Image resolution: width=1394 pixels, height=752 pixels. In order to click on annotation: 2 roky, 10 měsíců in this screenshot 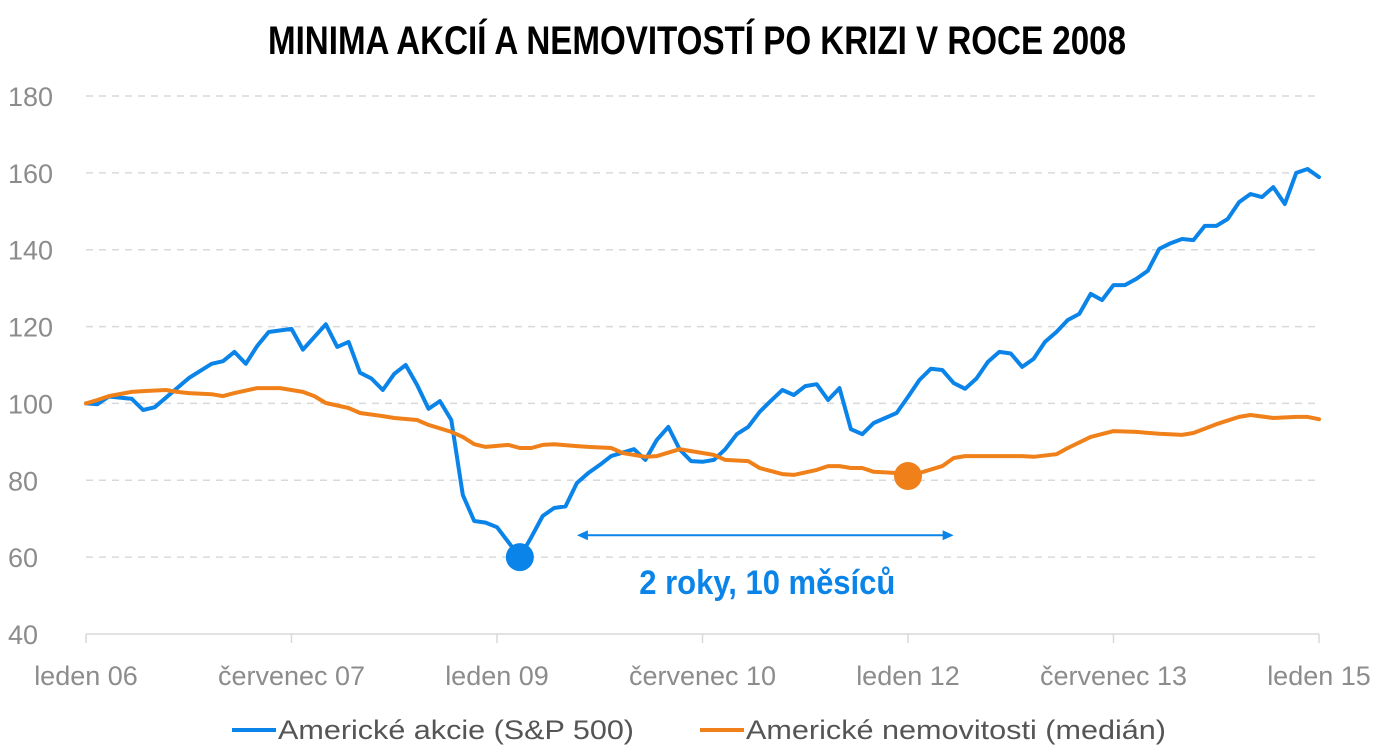, I will do `click(765, 566)`.